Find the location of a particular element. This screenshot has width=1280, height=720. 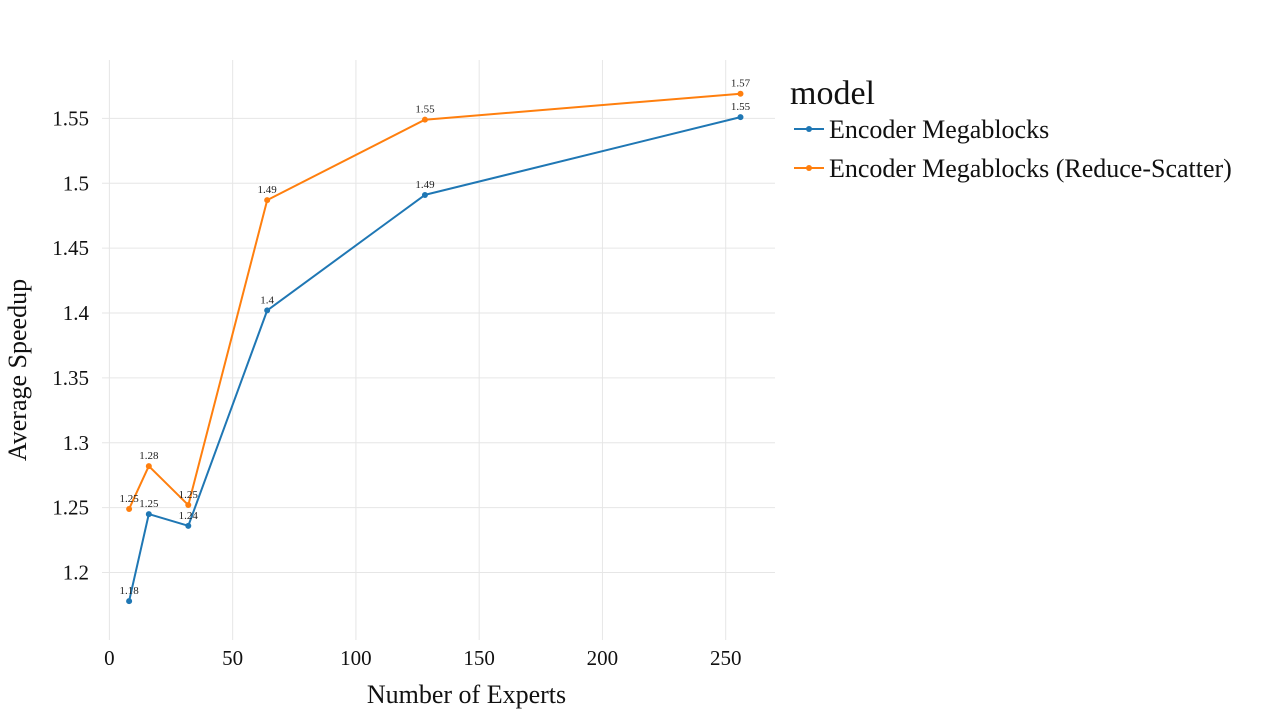

x-axis-title: Number of Experts is located at coordinates (466, 694).